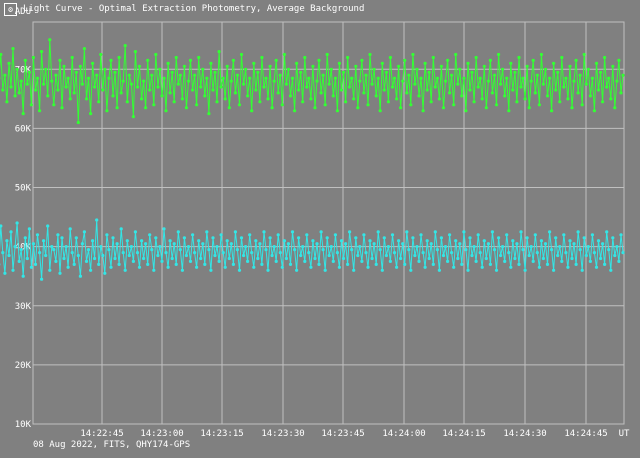  Describe the element at coordinates (23, 248) in the screenshot. I see `y-tick-label: 40K` at that location.